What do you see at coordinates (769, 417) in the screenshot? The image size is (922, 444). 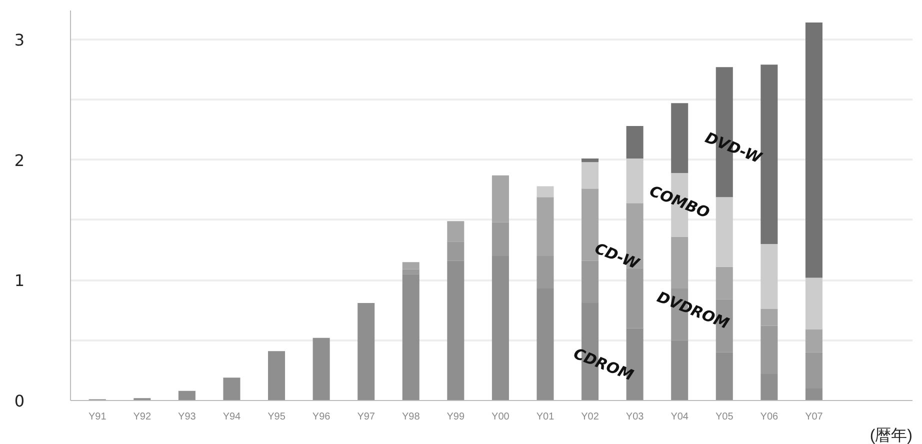 I see `x-tick-label: Y06` at bounding box center [769, 417].